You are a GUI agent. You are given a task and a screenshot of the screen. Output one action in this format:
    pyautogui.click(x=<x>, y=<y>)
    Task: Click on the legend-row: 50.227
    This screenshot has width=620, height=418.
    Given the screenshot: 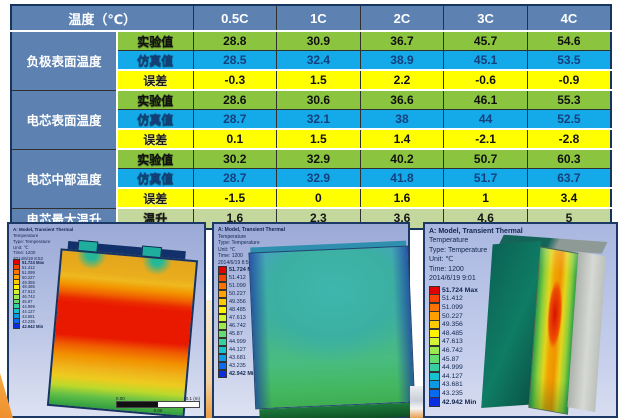 What is the action you would take?
    pyautogui.click(x=238, y=294)
    